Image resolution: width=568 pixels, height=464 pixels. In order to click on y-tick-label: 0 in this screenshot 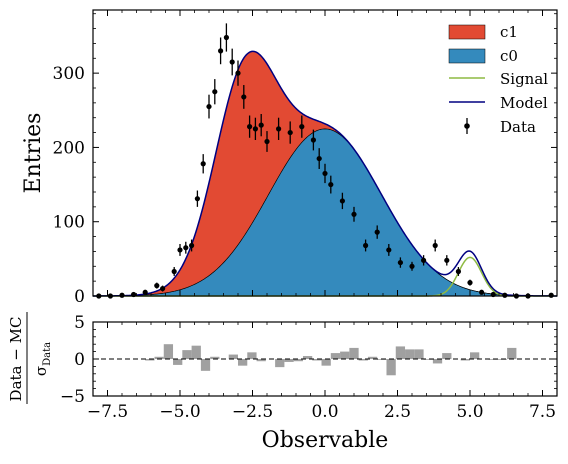, I will do `click(79, 297)`.